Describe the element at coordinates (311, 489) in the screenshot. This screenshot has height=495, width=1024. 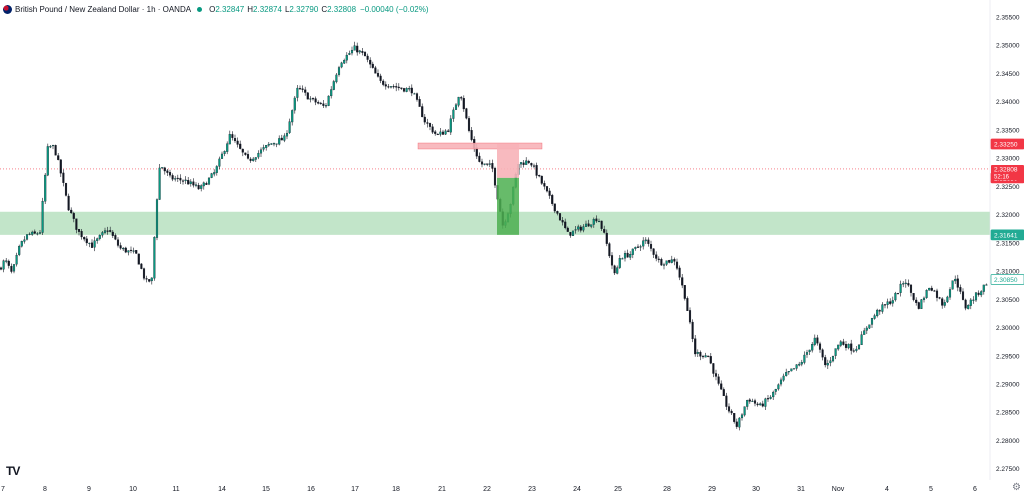
I see `time-tick-label: 16` at that location.